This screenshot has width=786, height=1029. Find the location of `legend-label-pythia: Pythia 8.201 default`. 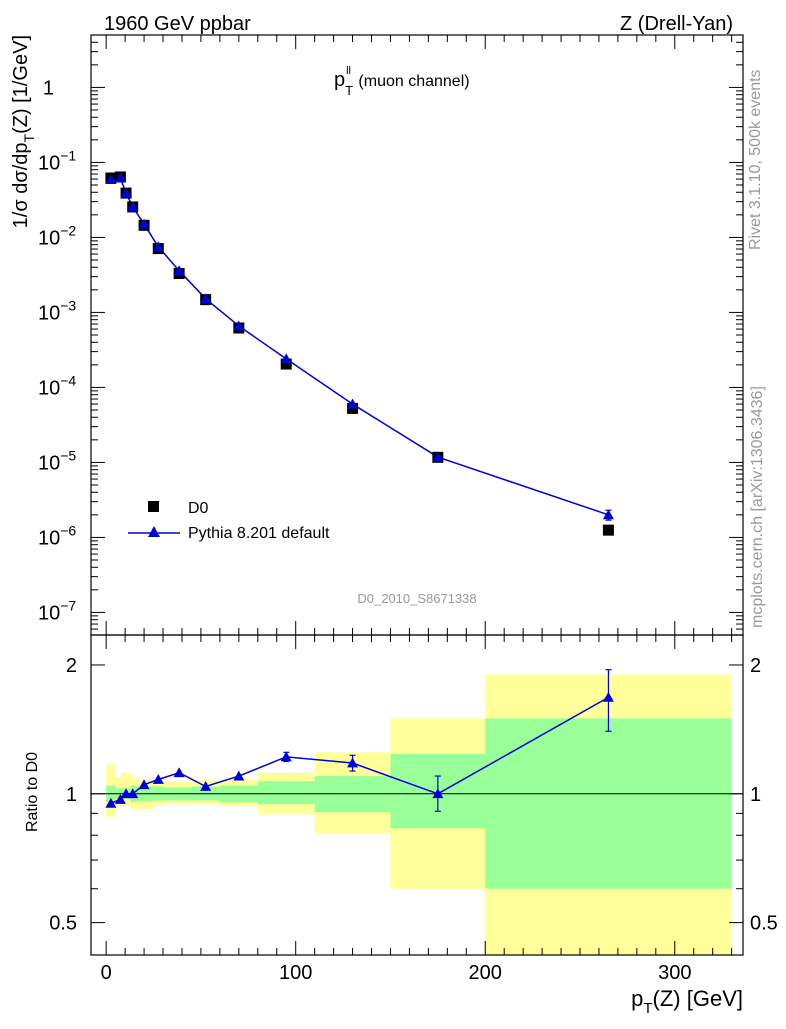

legend-label-pythia: Pythia 8.201 default is located at coordinates (259, 533).